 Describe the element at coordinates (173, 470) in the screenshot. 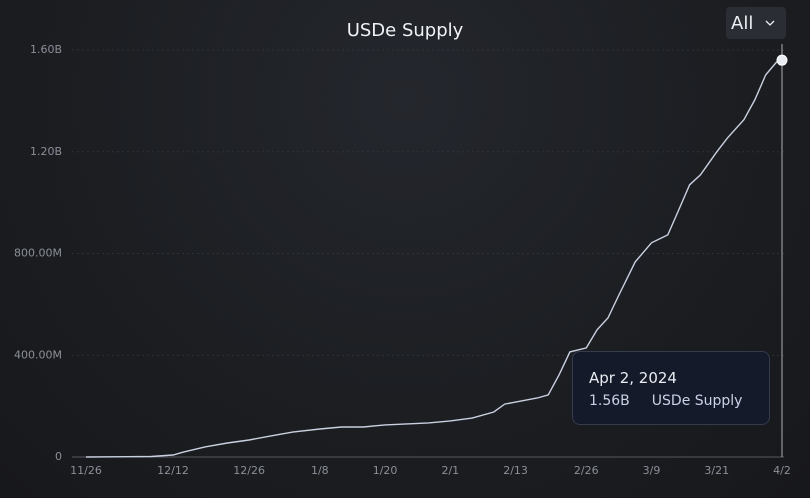

I see `x-tick-label: 12/12` at that location.